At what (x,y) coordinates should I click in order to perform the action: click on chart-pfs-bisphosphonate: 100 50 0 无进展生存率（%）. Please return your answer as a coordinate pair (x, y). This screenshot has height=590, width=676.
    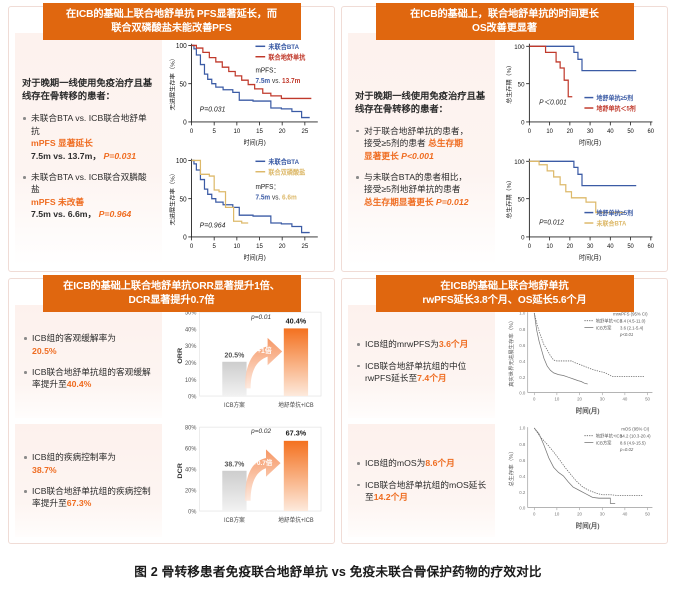
    Looking at the image, I should click on (245, 206).